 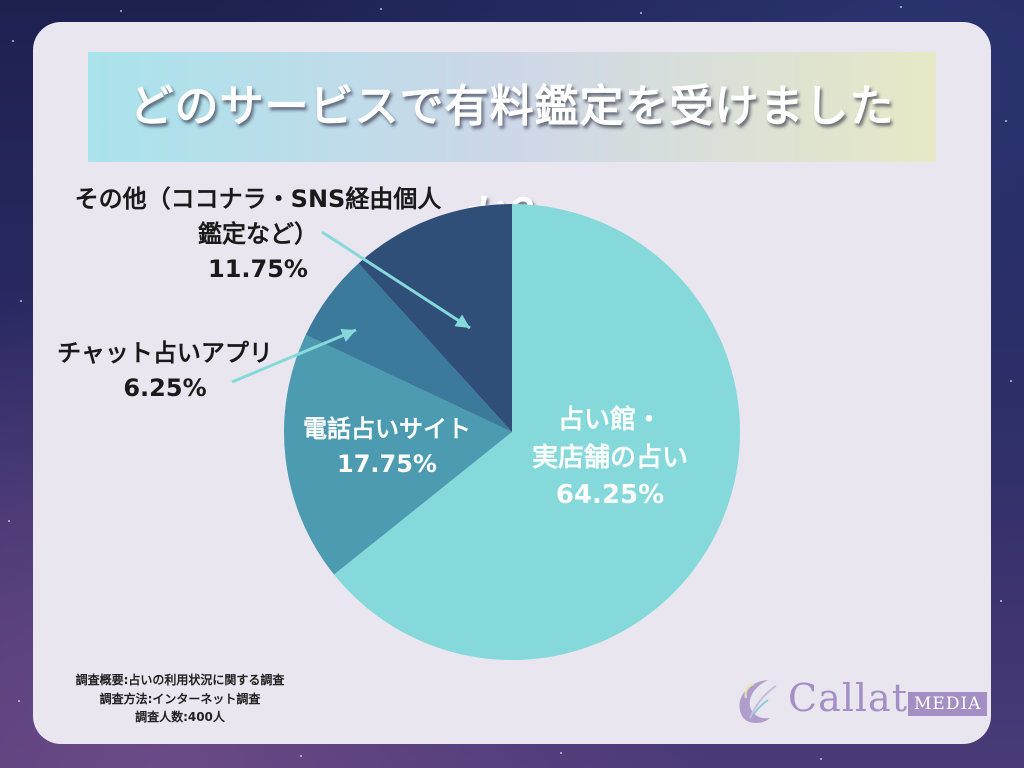 I want to click on label-fortune-house-line2: 実店舗の占い, so click(x=609, y=457).